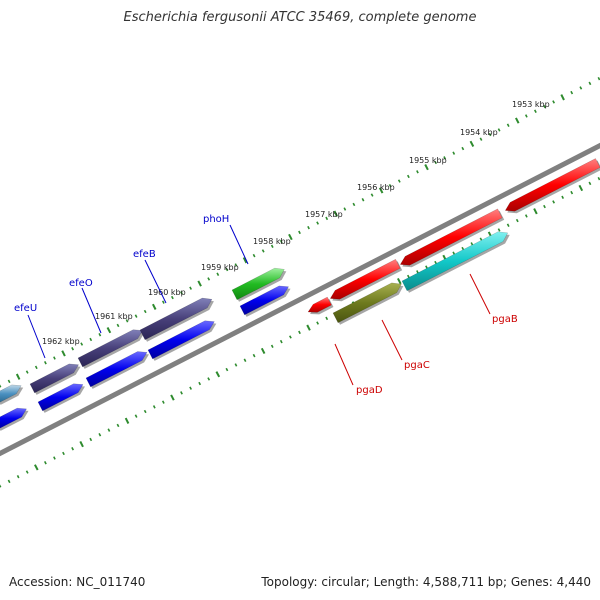 The width and height of the screenshot is (600, 600). What do you see at coordinates (155, 281) in the screenshot?
I see `leader-efeB` at bounding box center [155, 281].